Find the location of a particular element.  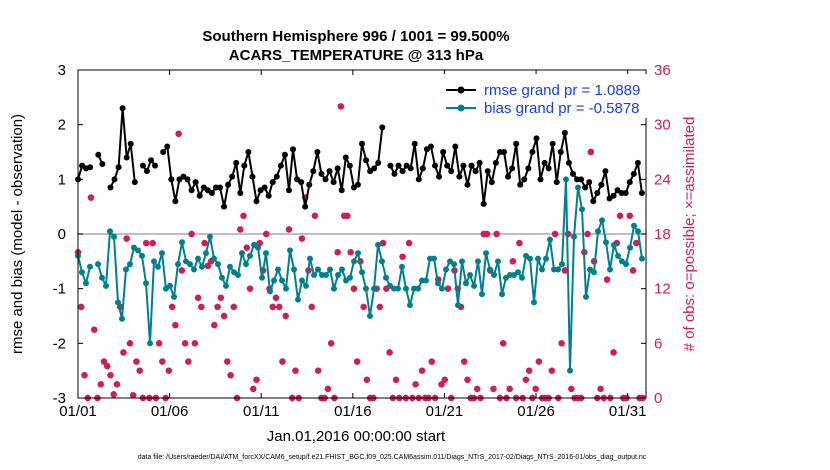

legend-bias-label: bias grand pr = -0.5878 is located at coordinates (562, 108).